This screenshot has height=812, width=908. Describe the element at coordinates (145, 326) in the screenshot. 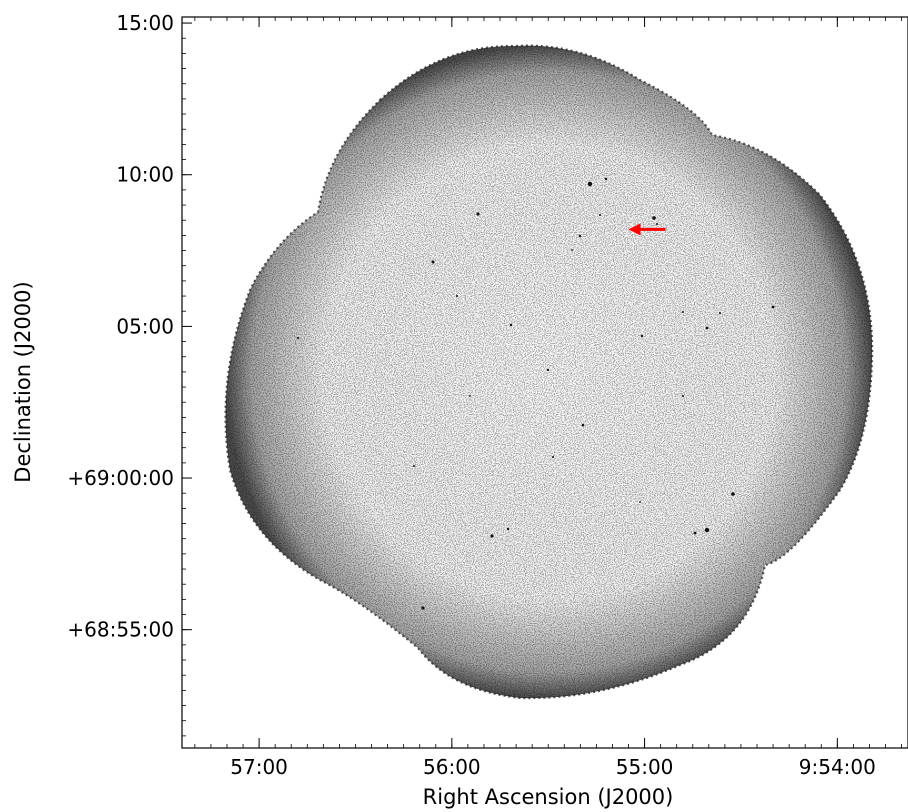

I see `y-tick-label: 05:00` at that location.